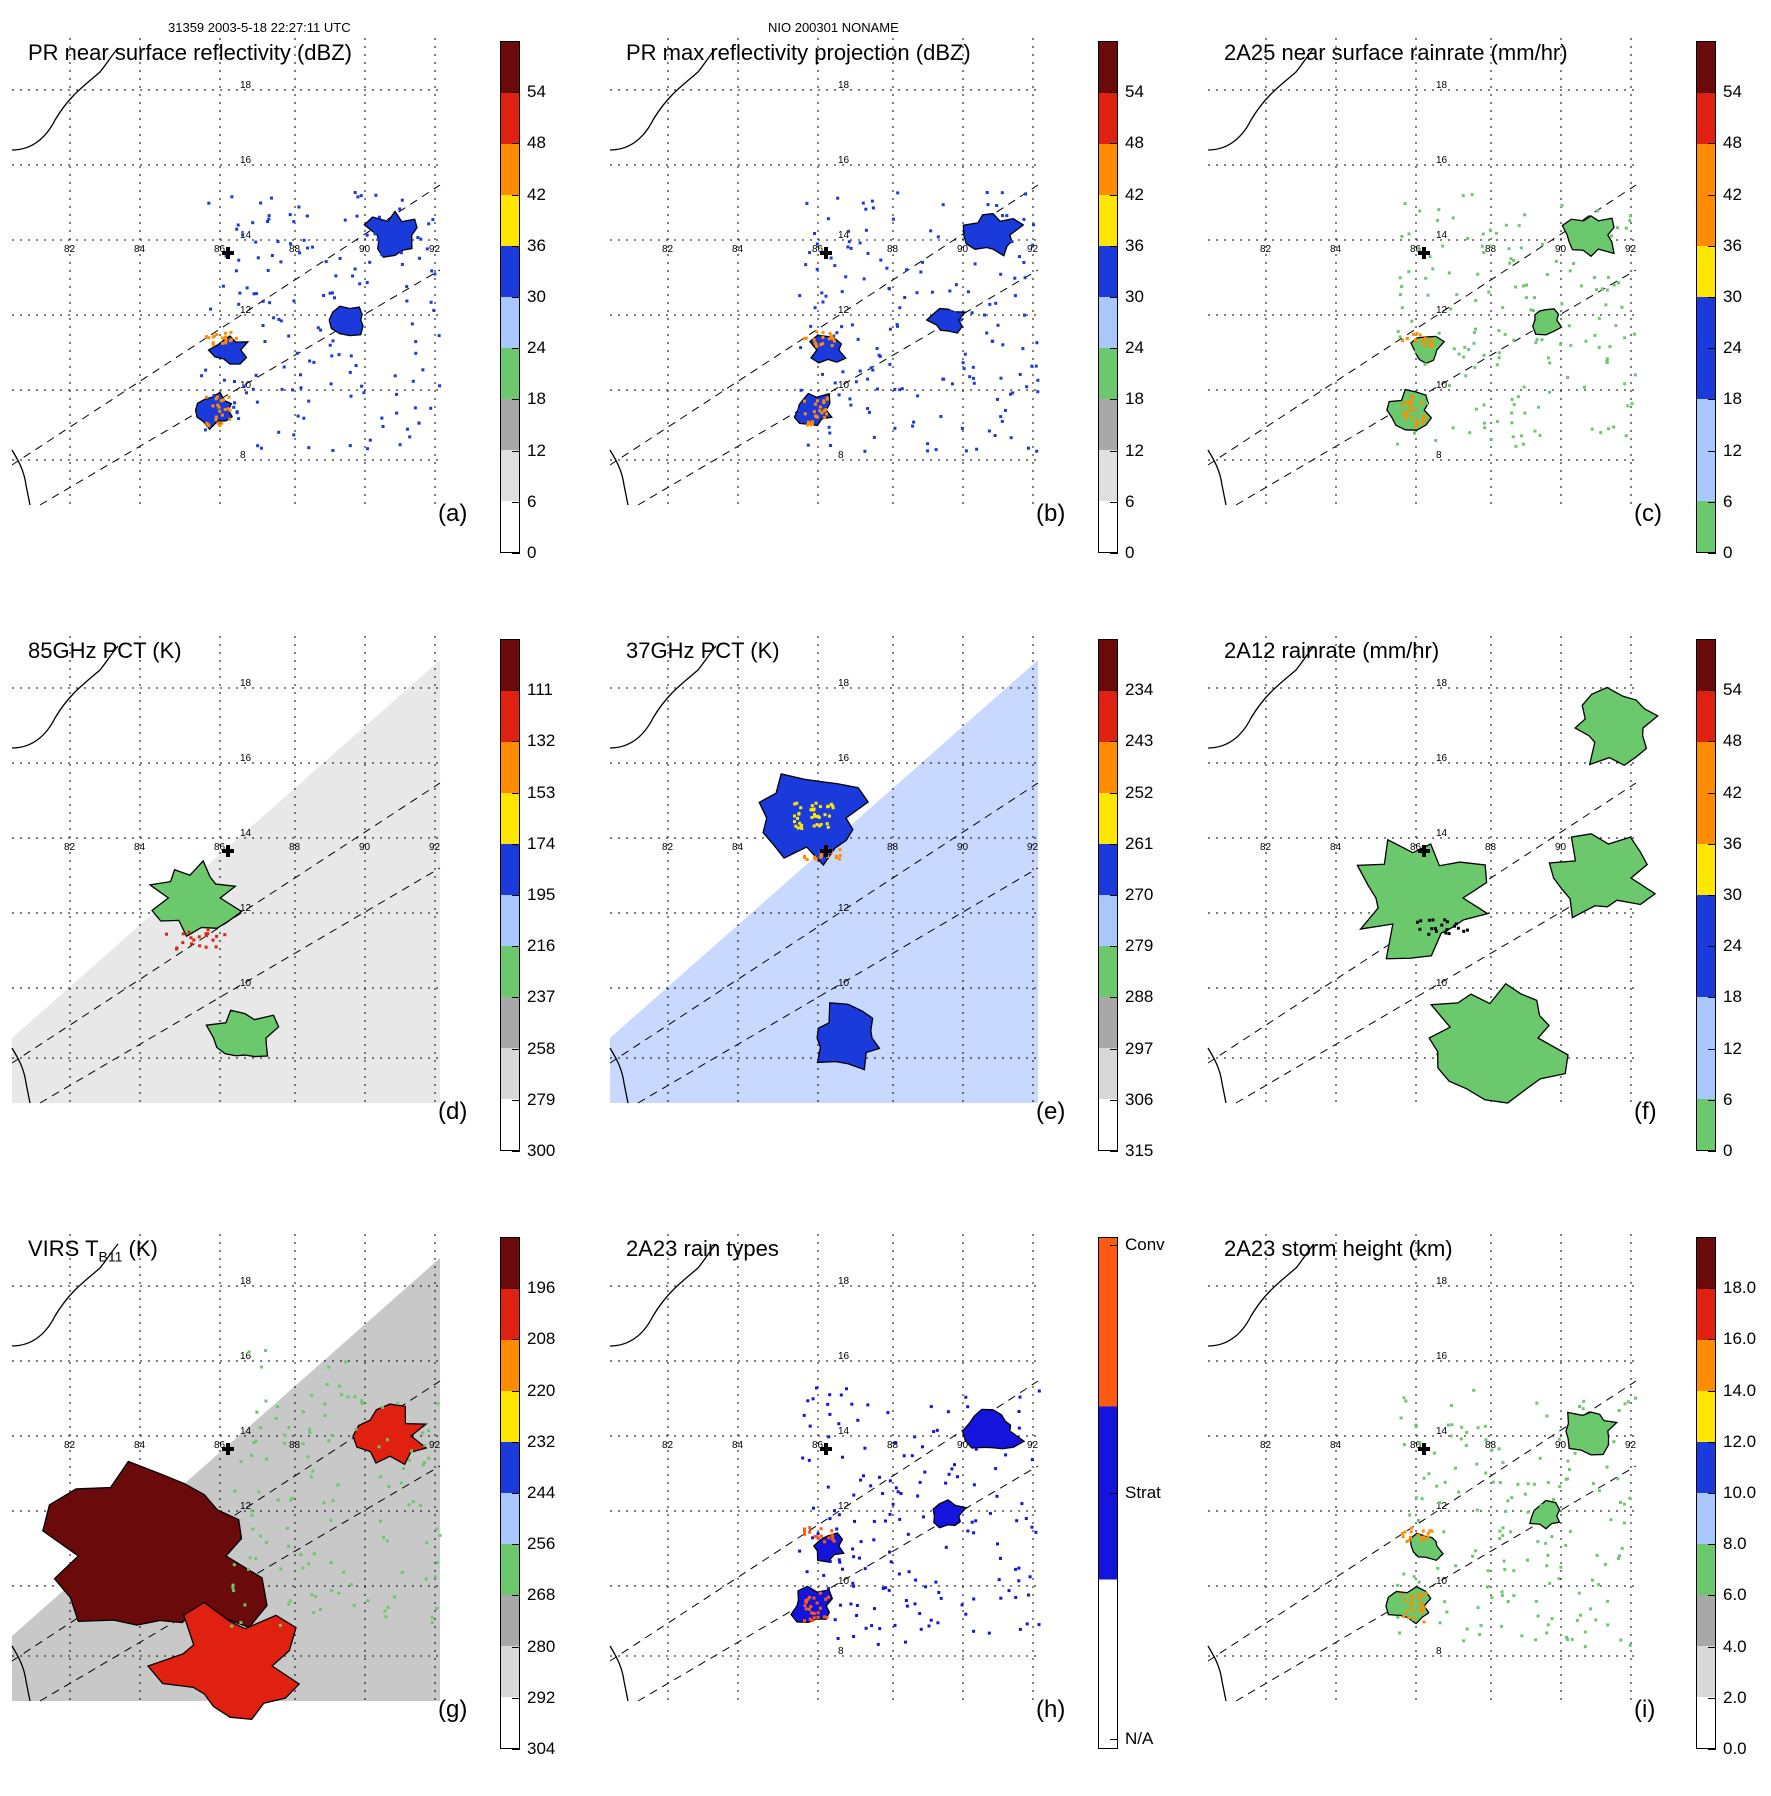 The image size is (1771, 1796). What do you see at coordinates (1732, 194) in the screenshot?
I see `colorbar-label: 42` at bounding box center [1732, 194].